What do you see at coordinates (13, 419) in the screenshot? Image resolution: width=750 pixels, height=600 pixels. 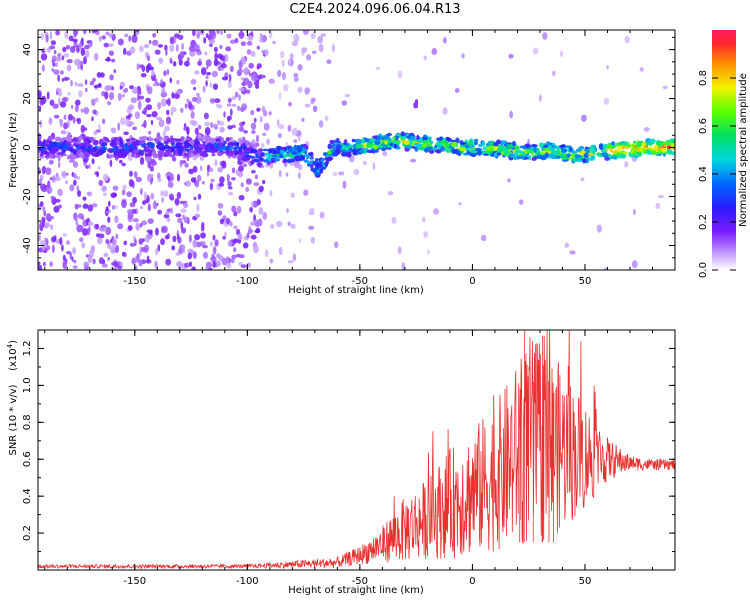 I see `snr-ylabel: SNR (10 * v/v)` at bounding box center [13, 419].